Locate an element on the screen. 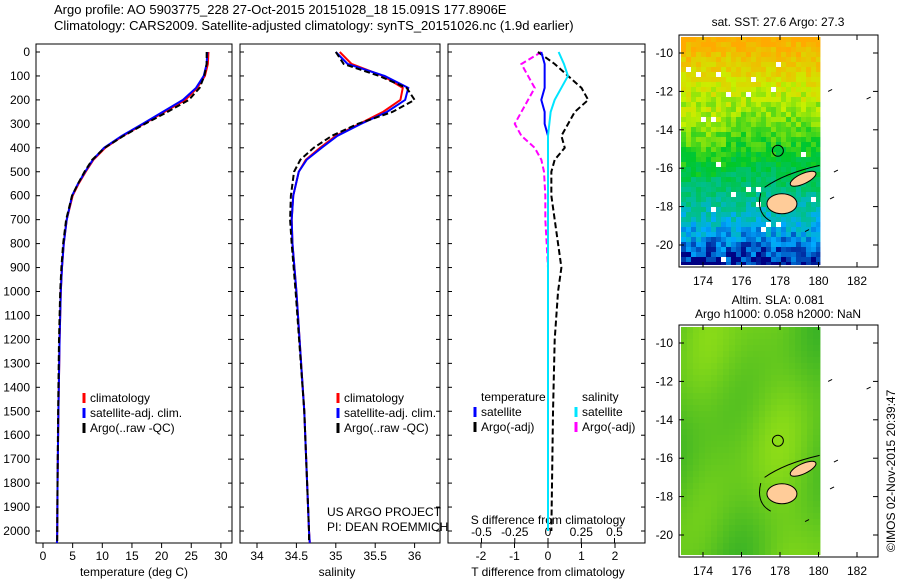 The image size is (900, 580). salinity-satellite-line is located at coordinates (350, 297).